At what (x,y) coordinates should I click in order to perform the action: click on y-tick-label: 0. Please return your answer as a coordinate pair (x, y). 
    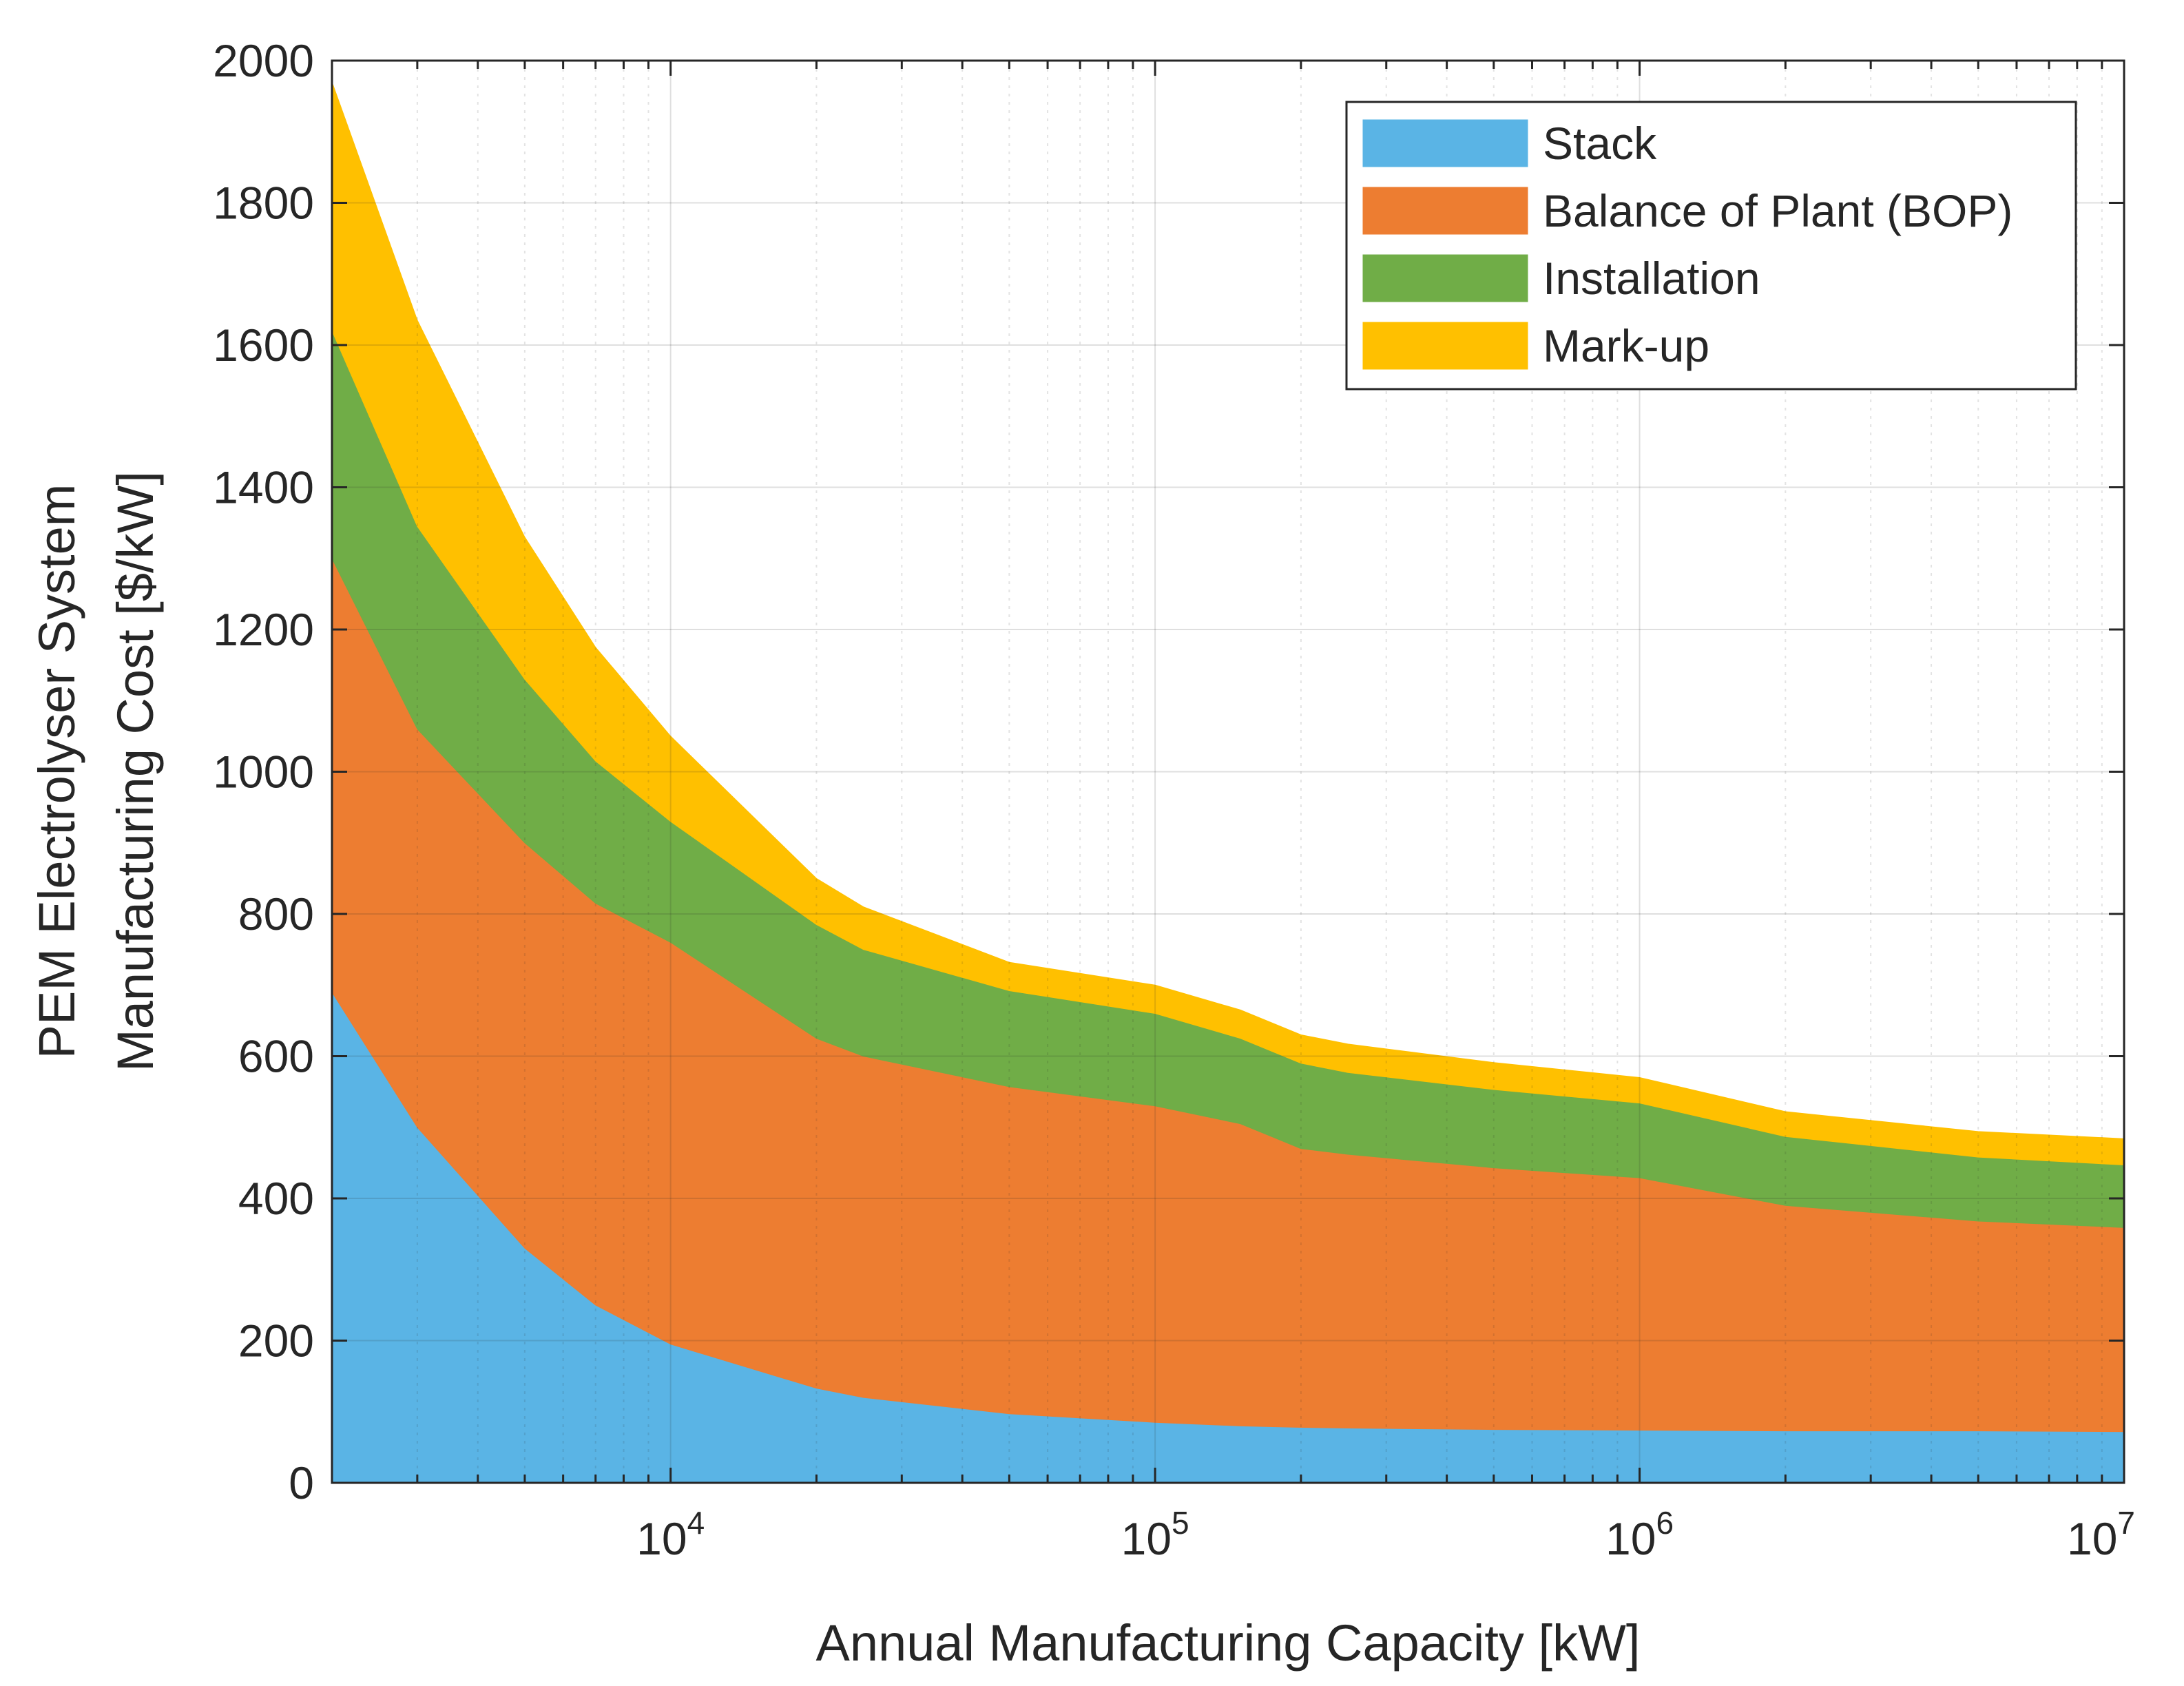
    Looking at the image, I should click on (301, 1482).